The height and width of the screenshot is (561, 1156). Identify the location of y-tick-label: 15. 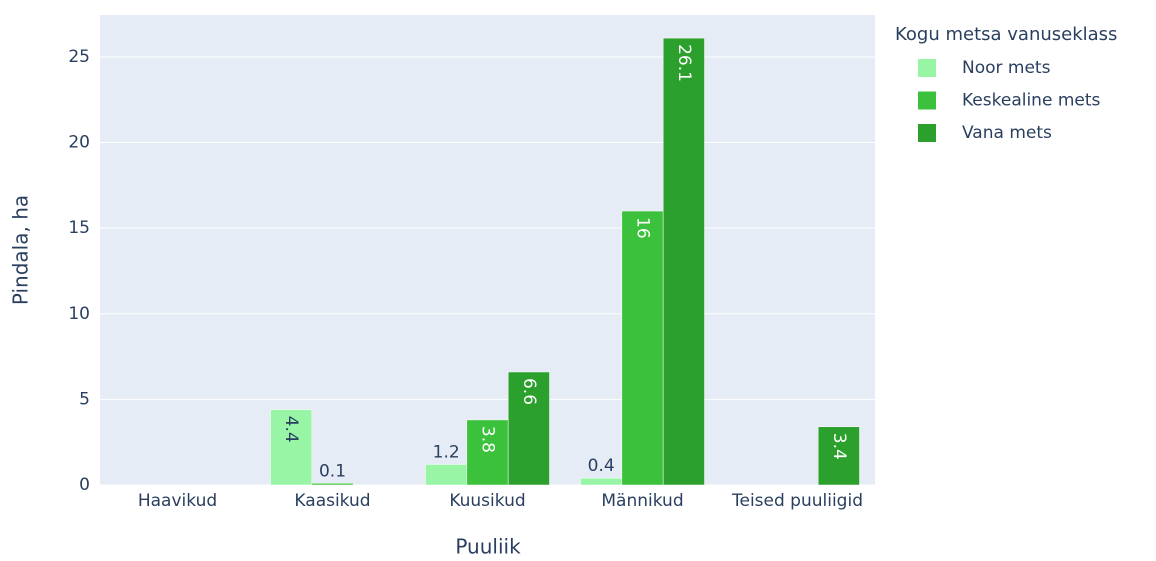
(79, 228).